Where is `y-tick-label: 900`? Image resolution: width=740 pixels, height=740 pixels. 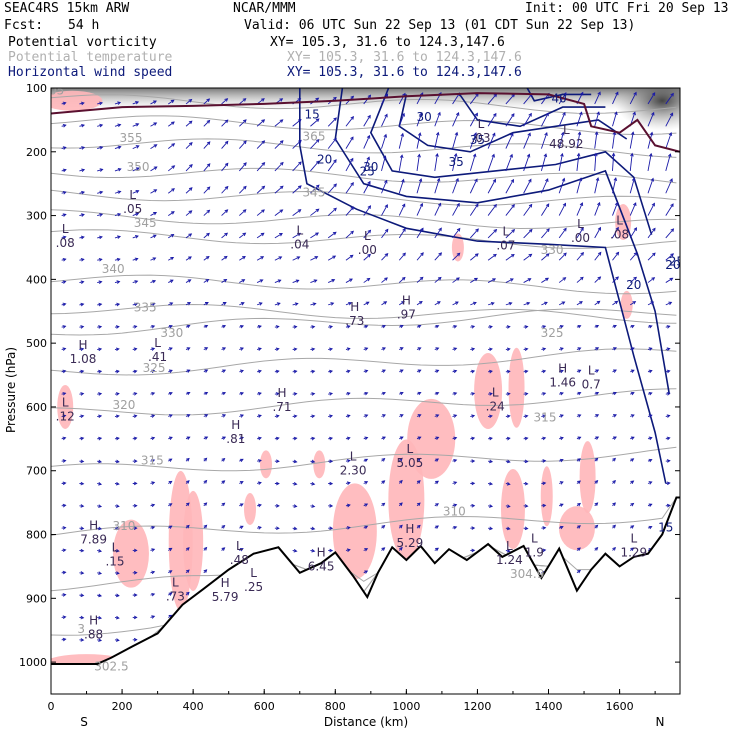 y-tick-label: 900 is located at coordinates (36, 598).